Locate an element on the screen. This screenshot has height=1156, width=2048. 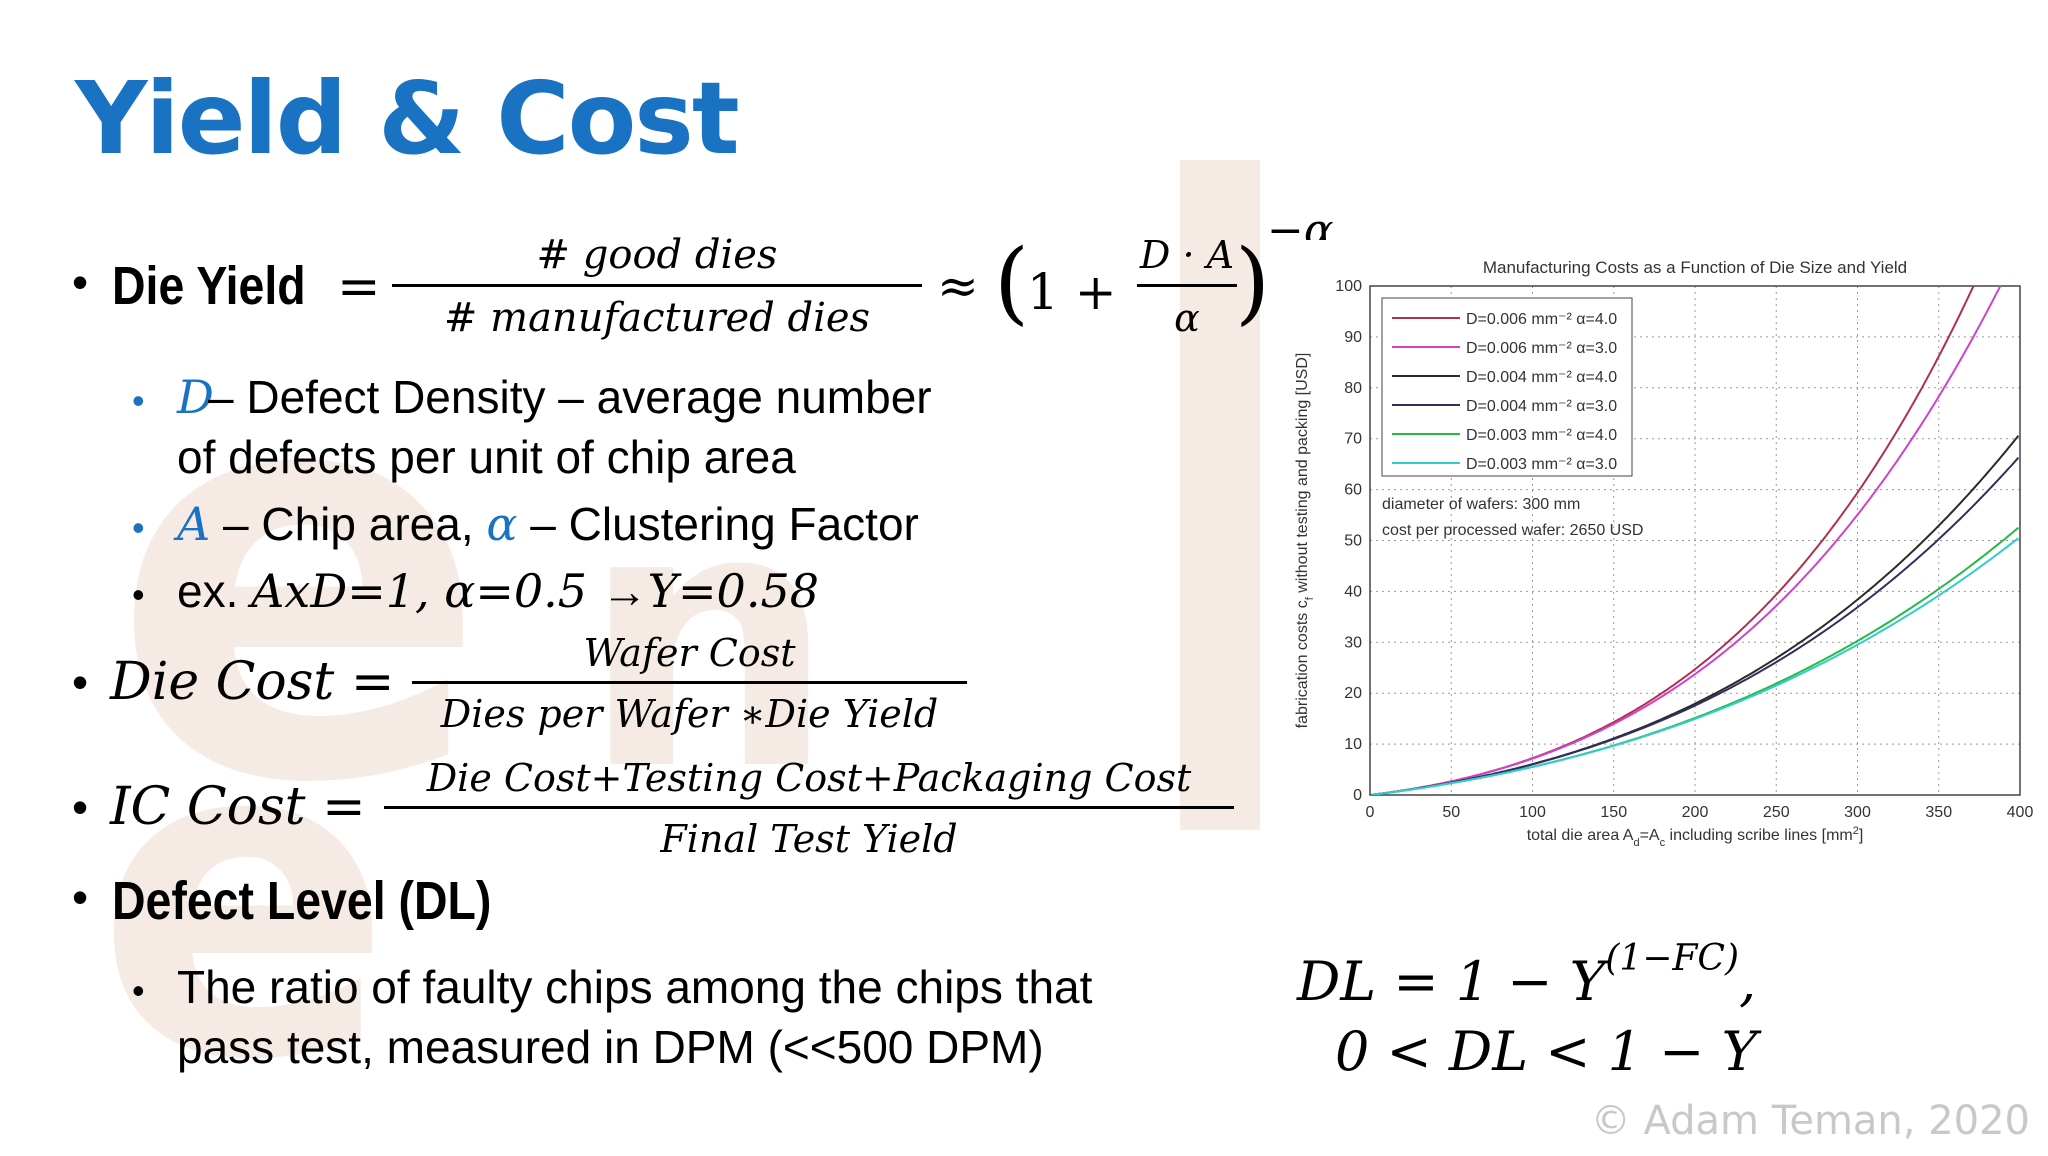
x-axis-label-part: total die area A is located at coordinates (1580, 835).